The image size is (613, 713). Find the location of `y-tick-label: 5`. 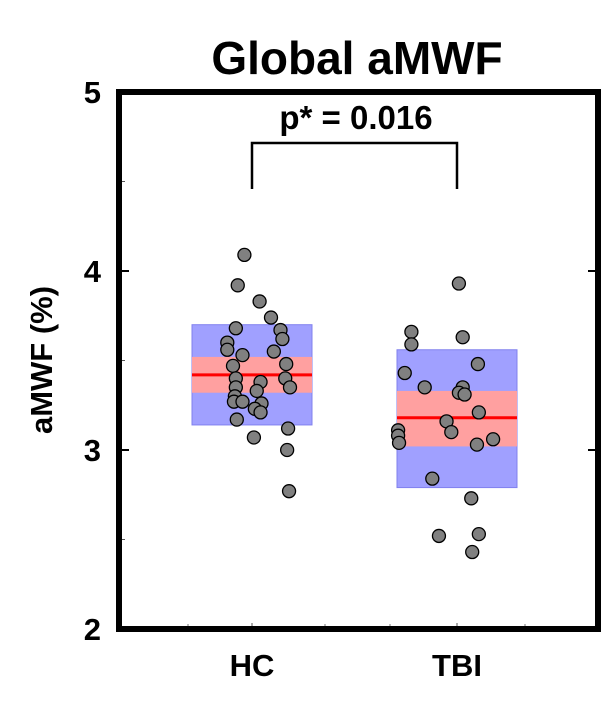

y-tick-label: 5 is located at coordinates (92, 92).